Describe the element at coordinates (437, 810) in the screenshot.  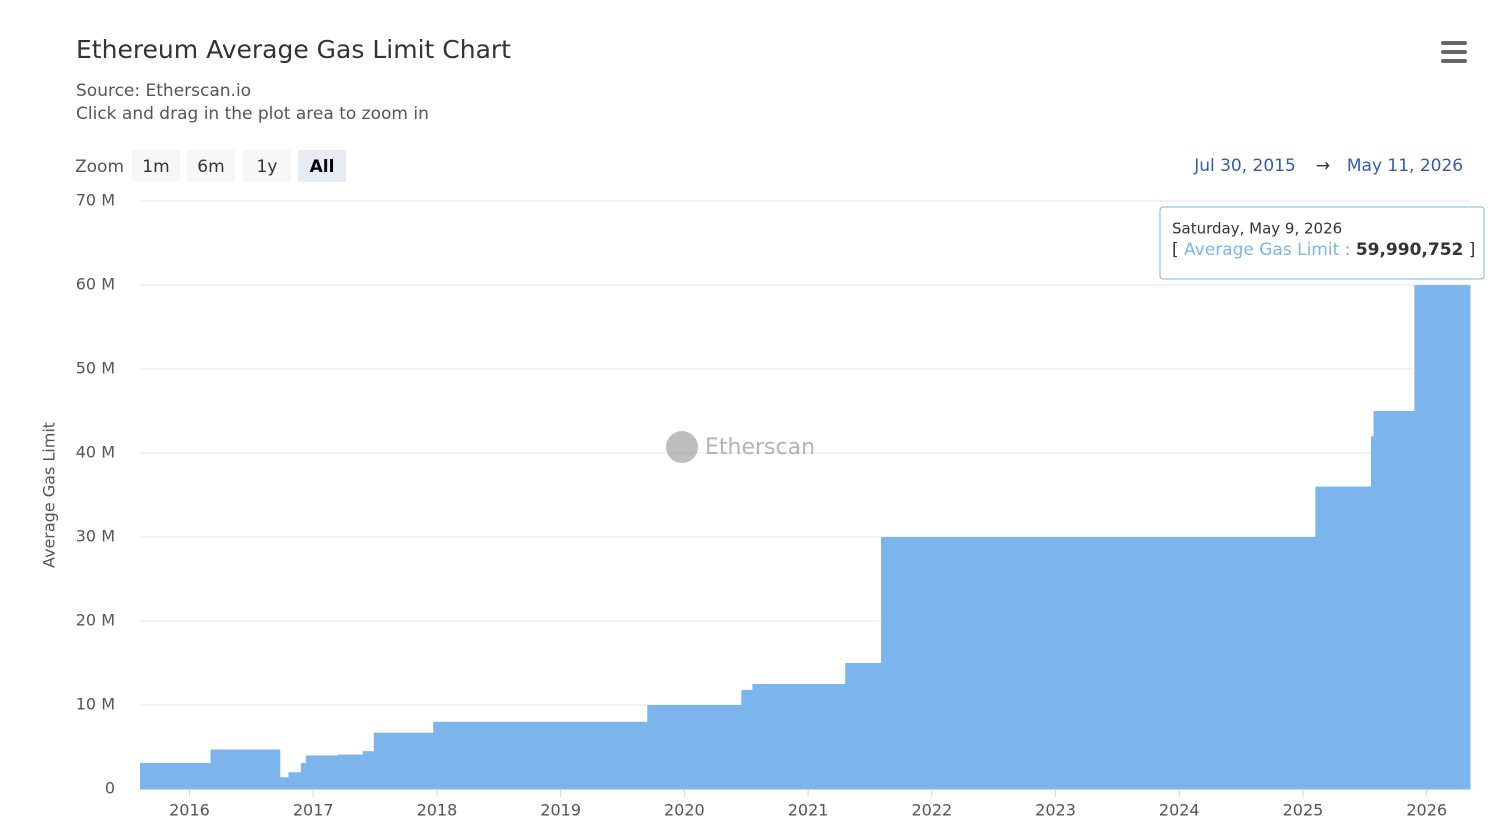
I see `x-tick-label: 2018` at that location.